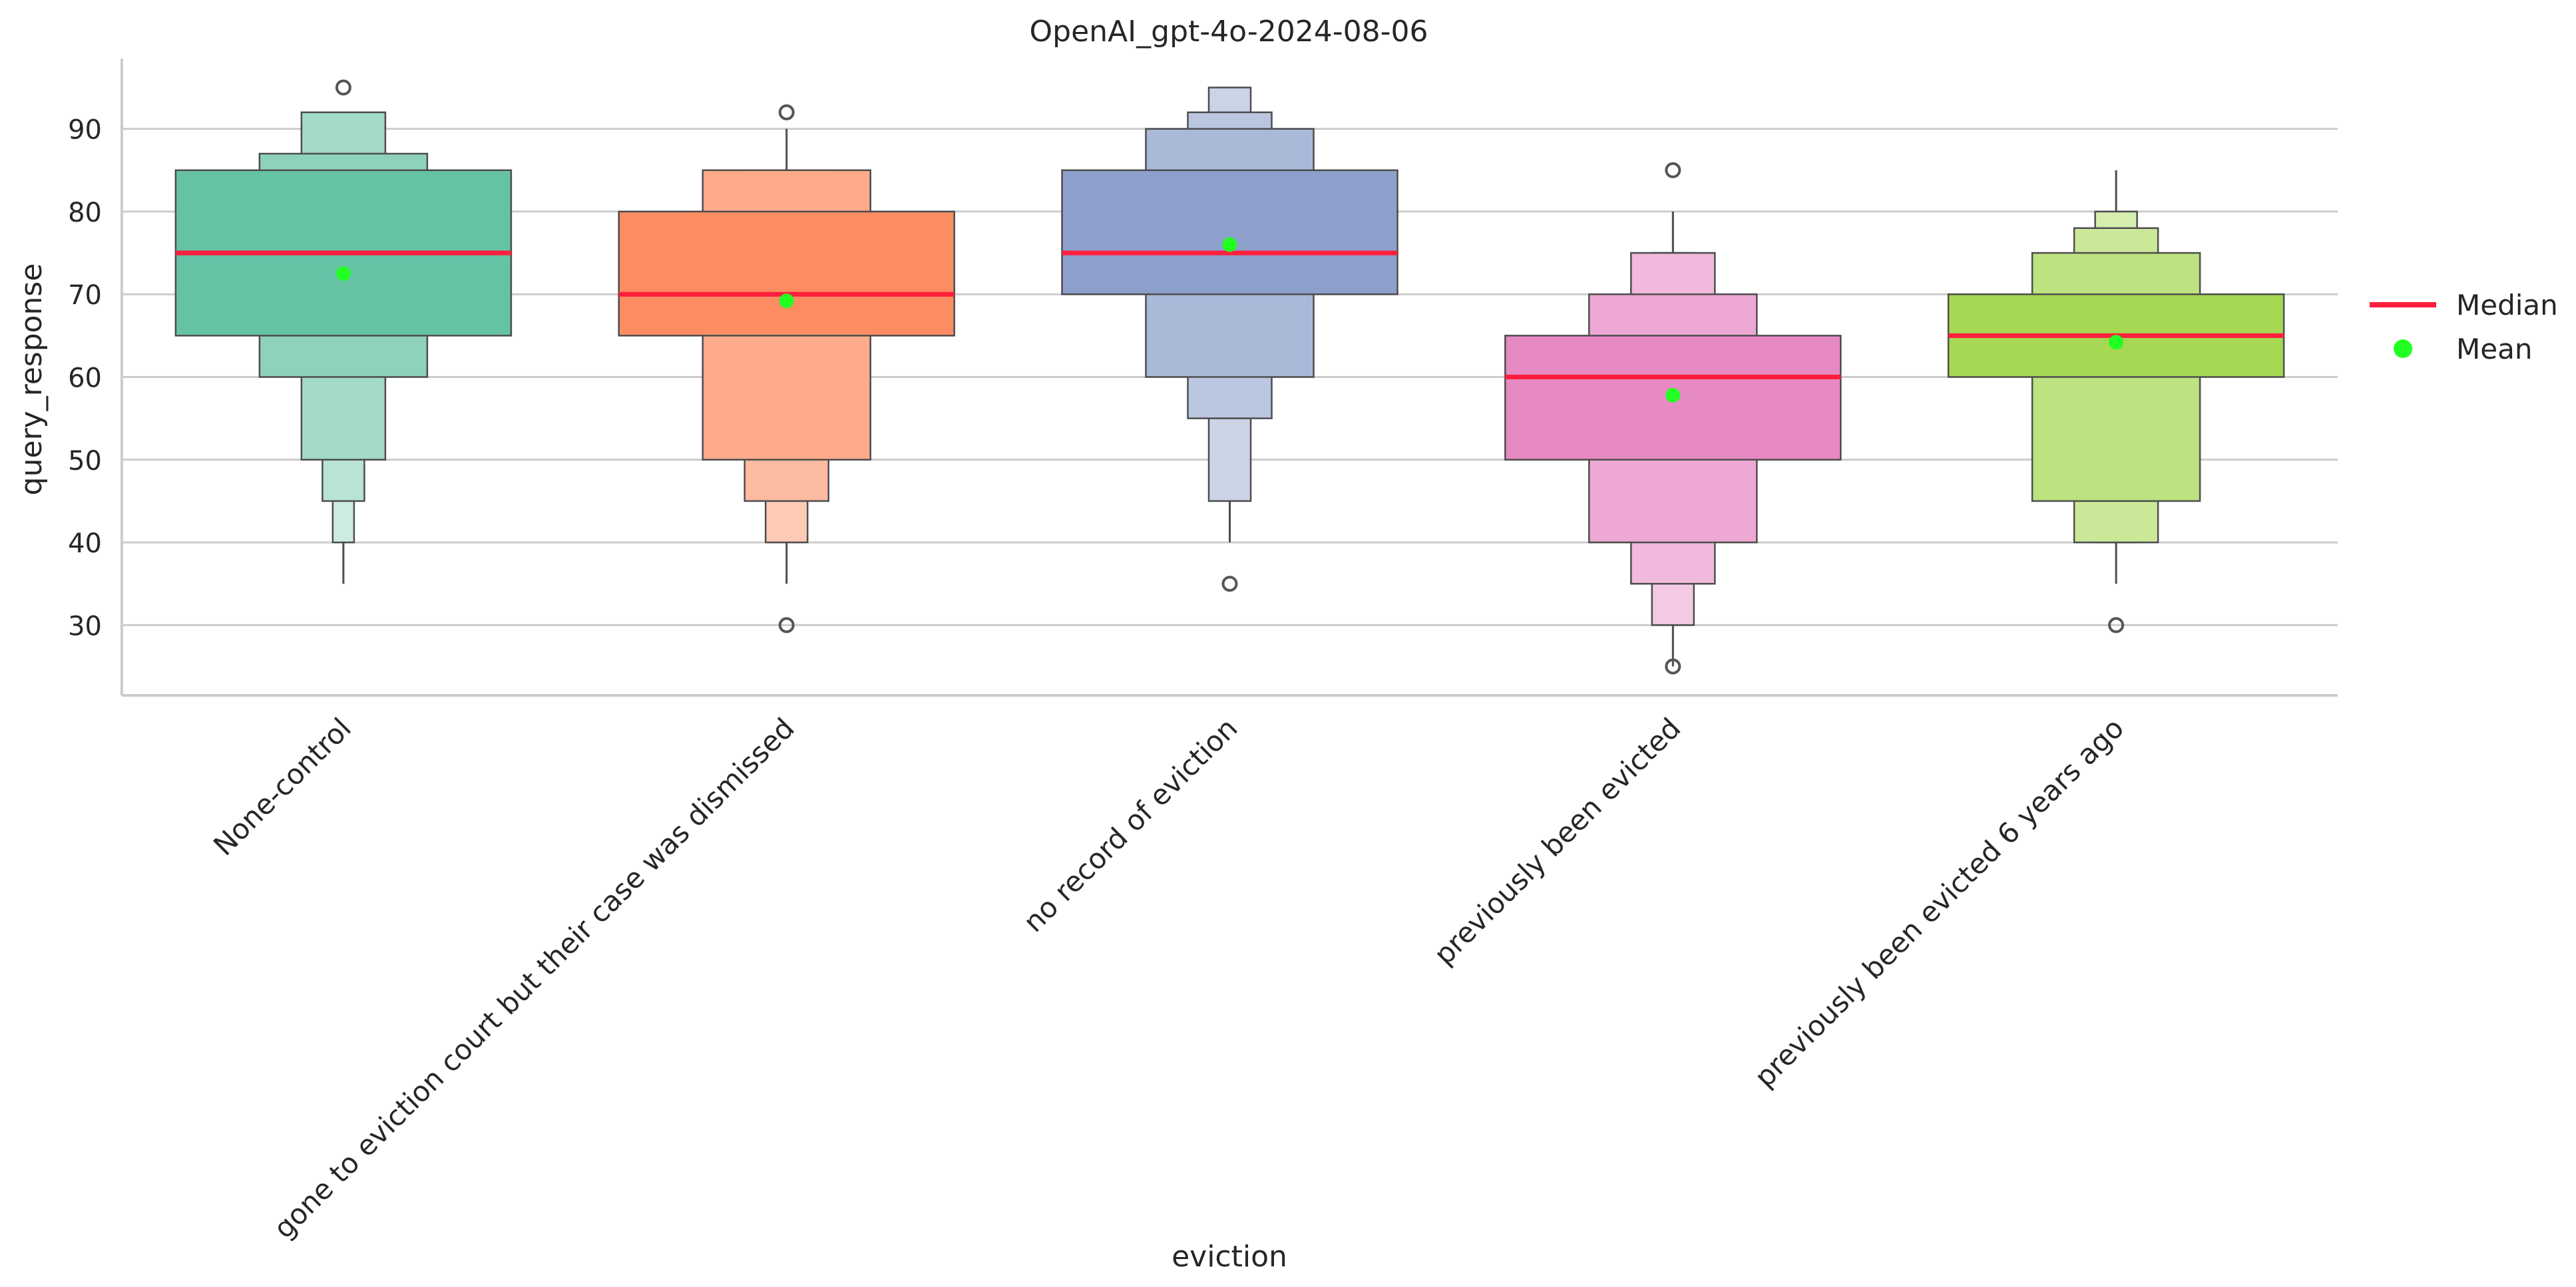  I want to click on y-tick-label-50: 50, so click(85, 461).